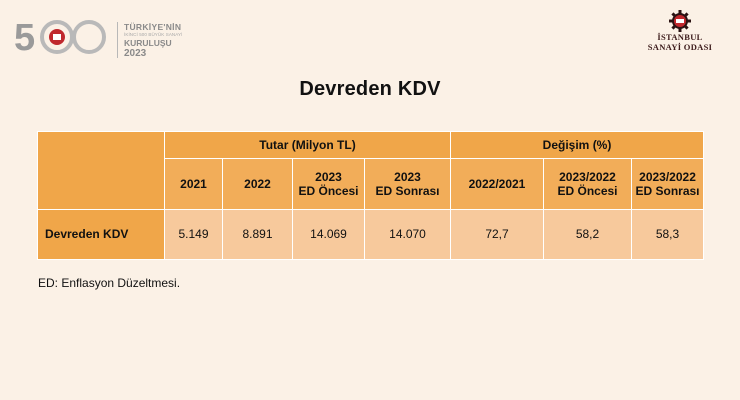 This screenshot has width=740, height=400. Describe the element at coordinates (193, 184) in the screenshot. I see `column-header: 2021` at that location.